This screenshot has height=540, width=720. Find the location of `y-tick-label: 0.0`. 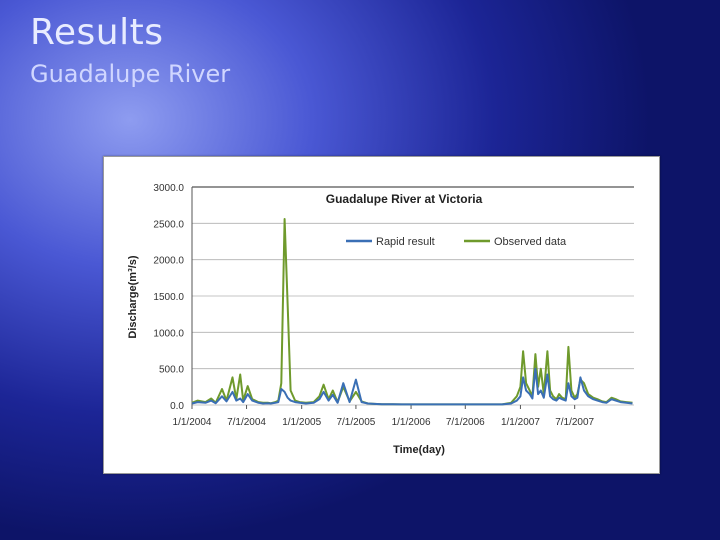

y-tick-label: 0.0 is located at coordinates (177, 406).